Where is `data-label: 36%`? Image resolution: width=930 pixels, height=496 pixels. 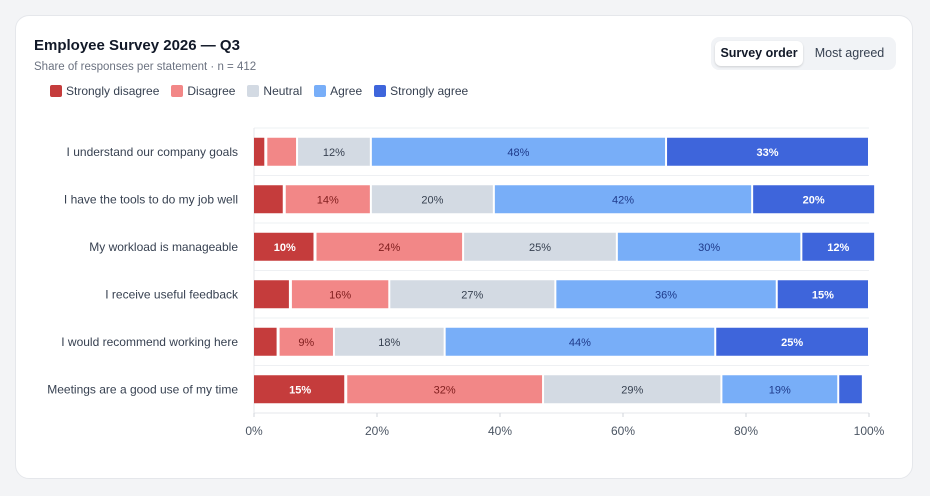
data-label: 36% is located at coordinates (666, 295).